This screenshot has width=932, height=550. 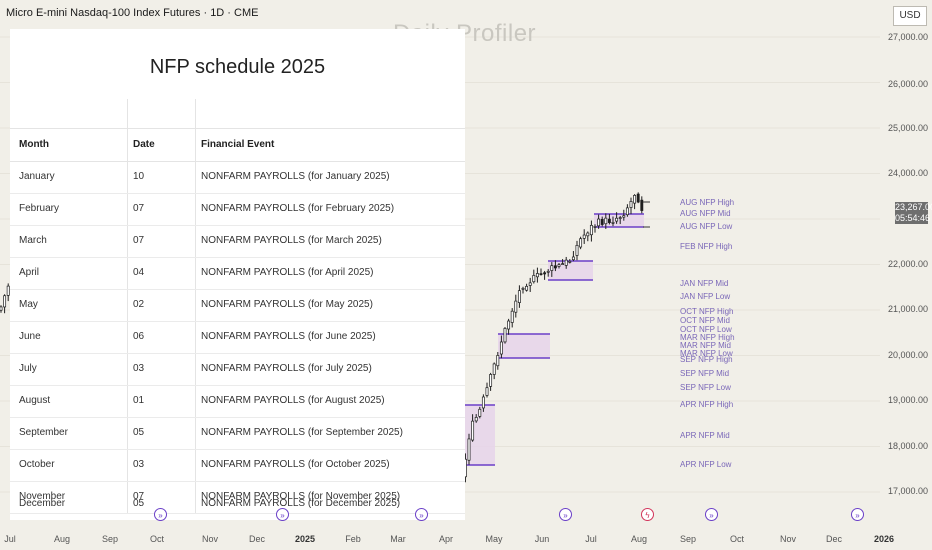 What do you see at coordinates (305, 539) in the screenshot?
I see `time-tick-year: 2025` at bounding box center [305, 539].